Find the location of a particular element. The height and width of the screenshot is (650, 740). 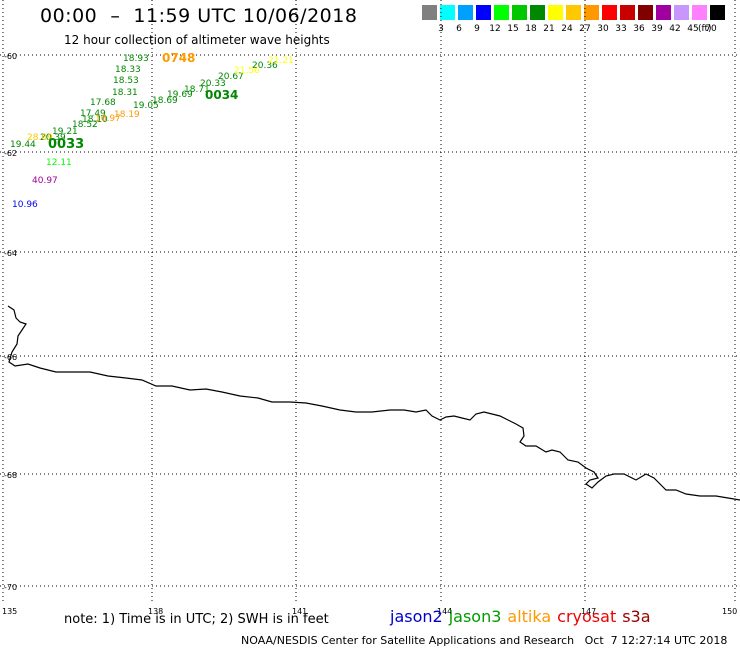

observation-label: 18.69 is located at coordinates (165, 101).